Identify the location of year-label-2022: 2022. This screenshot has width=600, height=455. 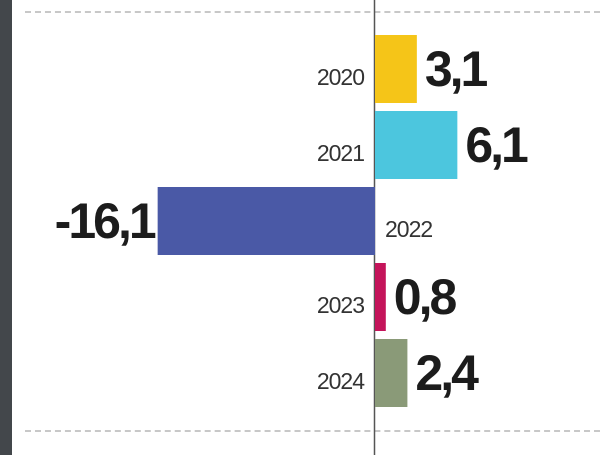
(408, 229).